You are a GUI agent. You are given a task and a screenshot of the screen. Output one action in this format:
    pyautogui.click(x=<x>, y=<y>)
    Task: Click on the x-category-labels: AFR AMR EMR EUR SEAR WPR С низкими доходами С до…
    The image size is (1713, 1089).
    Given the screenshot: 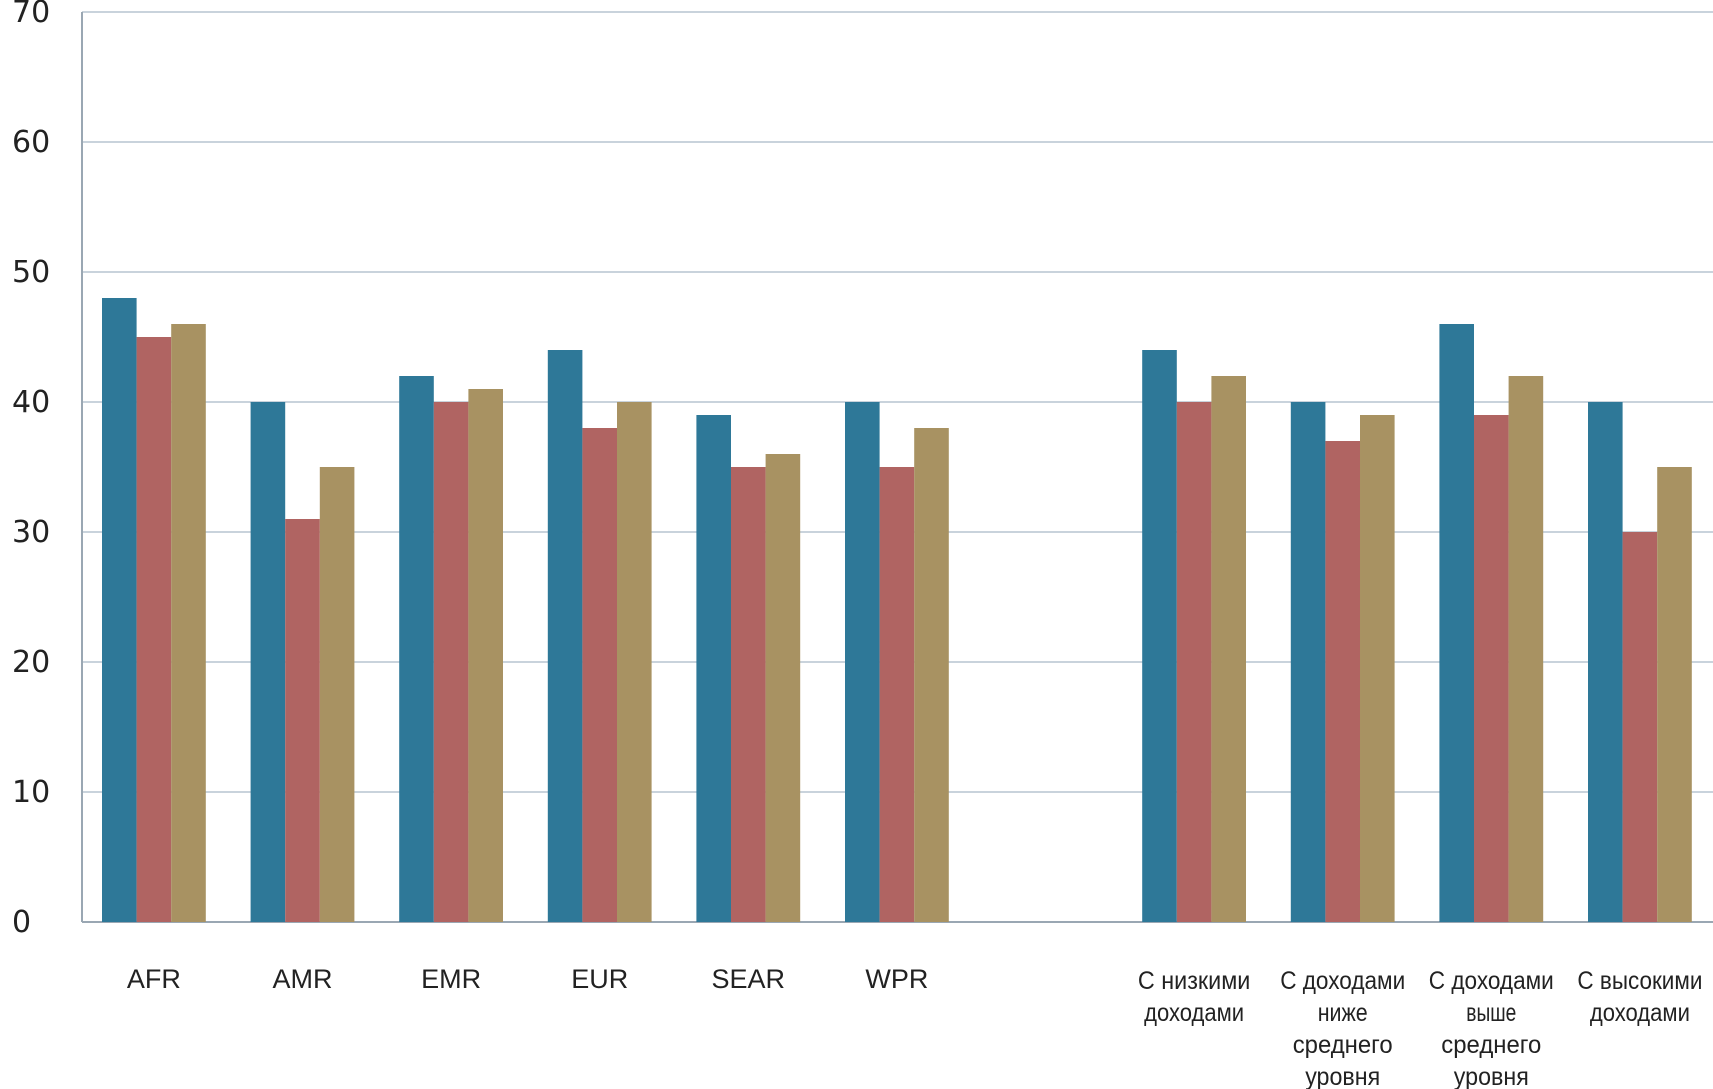 What is the action you would take?
    pyautogui.click(x=915, y=1026)
    